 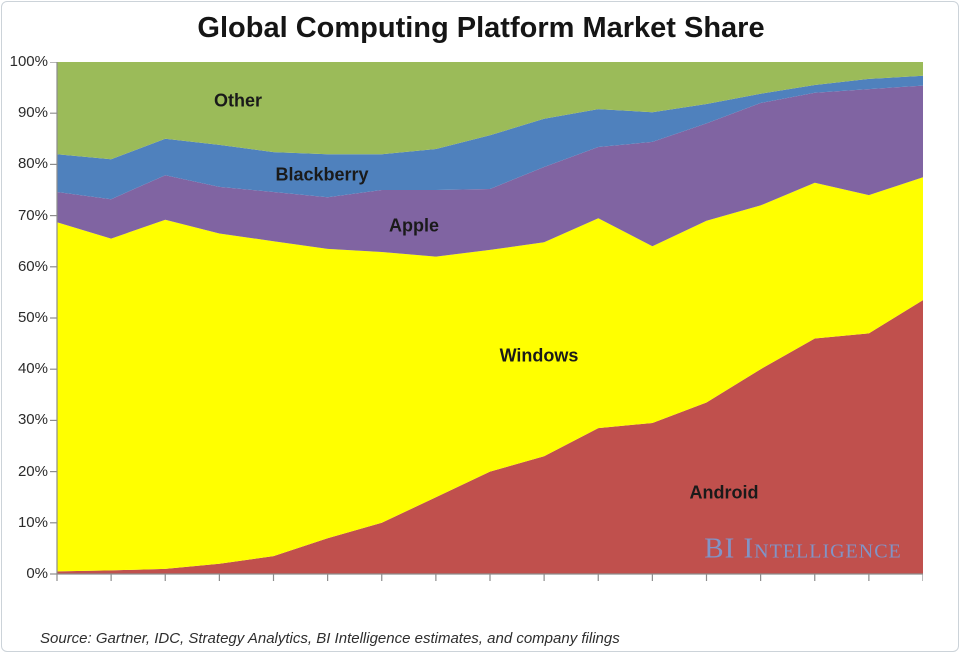 I want to click on area-label-apple: Apple, so click(x=414, y=225).